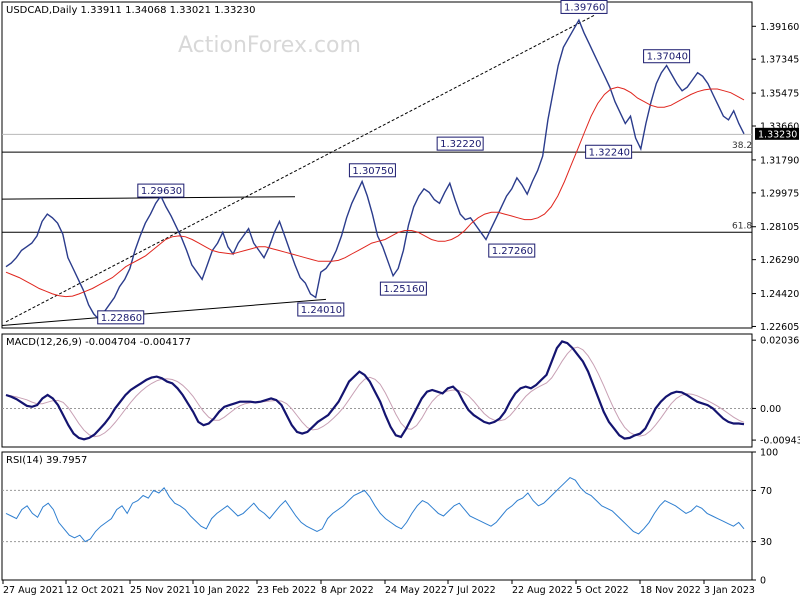  Describe the element at coordinates (779, 341) in the screenshot. I see `macd-y-tick-label: 0.02036` at that location.